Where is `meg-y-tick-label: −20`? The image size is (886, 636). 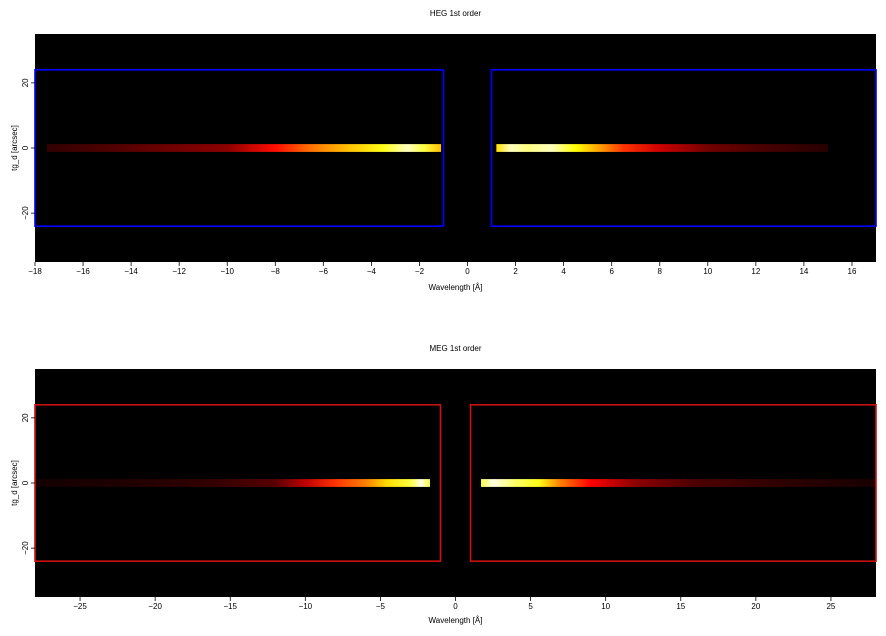 meg-y-tick-label: −20 is located at coordinates (25, 548).